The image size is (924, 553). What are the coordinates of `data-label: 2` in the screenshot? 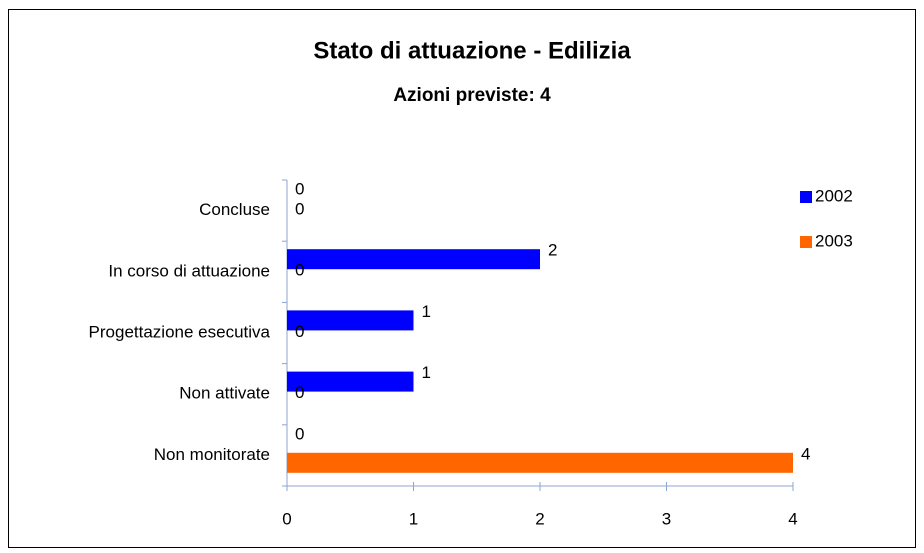 It's located at (552, 250).